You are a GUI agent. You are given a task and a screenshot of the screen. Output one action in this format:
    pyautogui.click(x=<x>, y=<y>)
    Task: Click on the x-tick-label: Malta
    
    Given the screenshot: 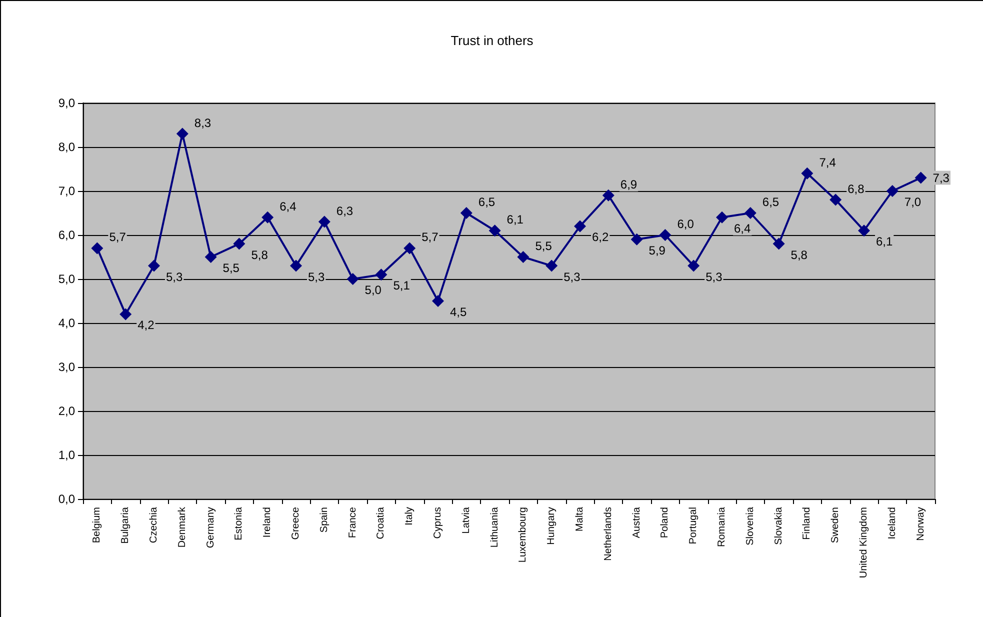 What is the action you would take?
    pyautogui.click(x=580, y=519)
    